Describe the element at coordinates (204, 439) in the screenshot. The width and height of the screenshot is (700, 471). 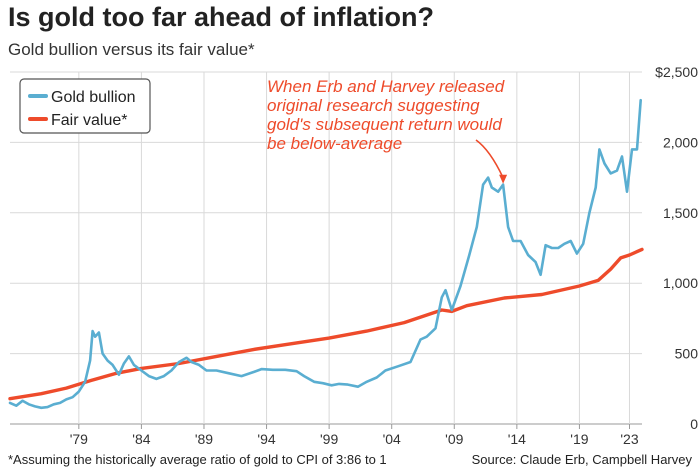
I see `x-tick-label: '89` at that location.